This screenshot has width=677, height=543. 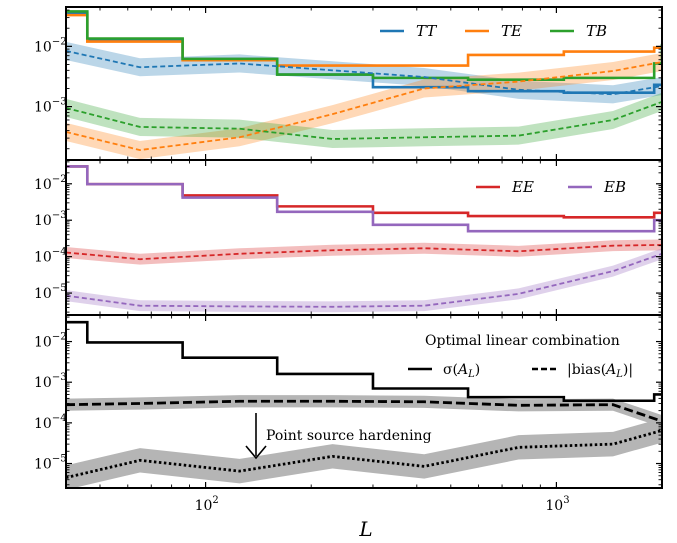 I want to click on legend-label-eb: EB, so click(x=614, y=187).